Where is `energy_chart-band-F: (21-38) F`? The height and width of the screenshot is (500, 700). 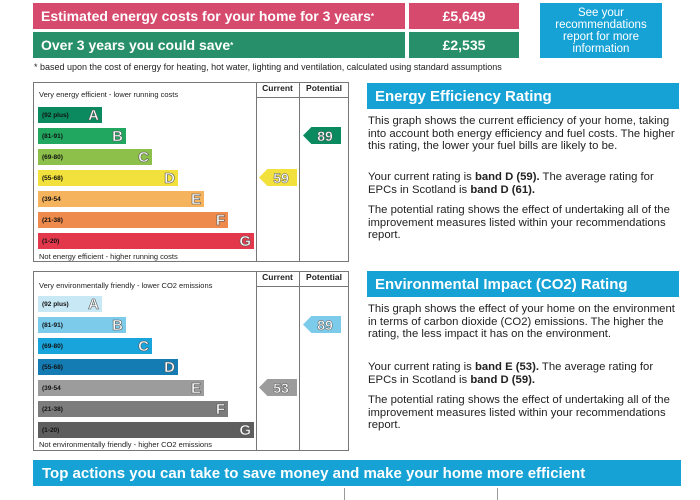 energy_chart-band-F: (21-38) F is located at coordinates (133, 220).